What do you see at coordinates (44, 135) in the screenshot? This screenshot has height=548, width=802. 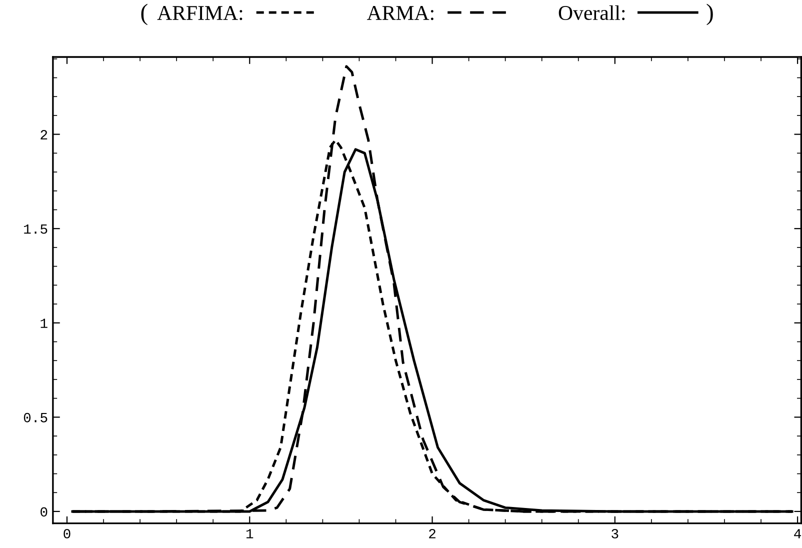 I see `y-tick-label: 2` at bounding box center [44, 135].